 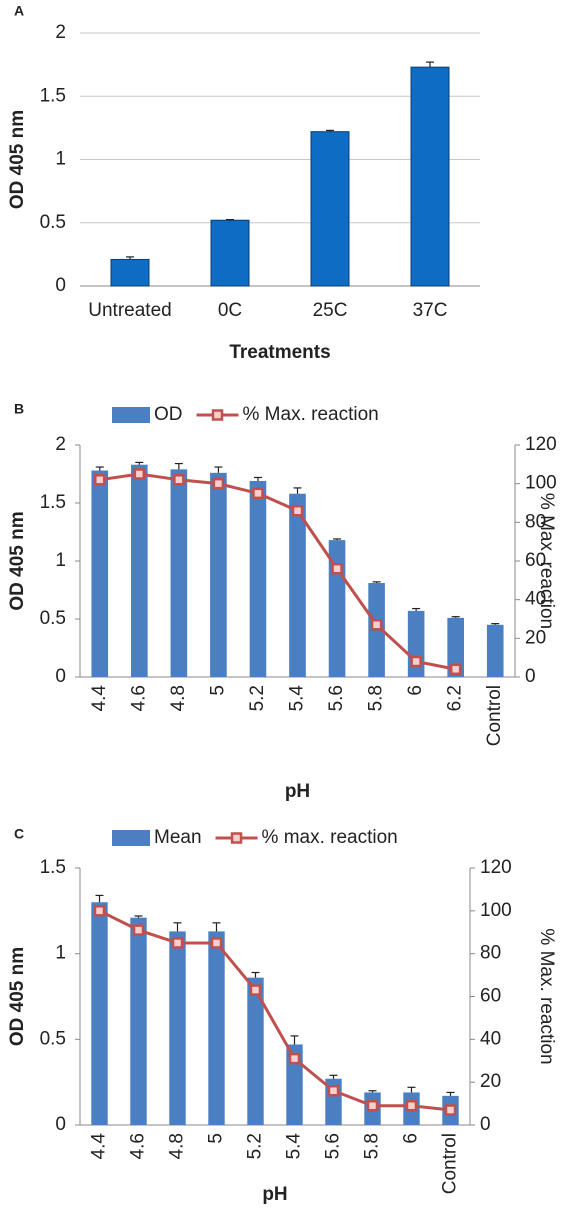 I want to click on y2-axis-title: % Max. reaction, so click(x=546, y=996).